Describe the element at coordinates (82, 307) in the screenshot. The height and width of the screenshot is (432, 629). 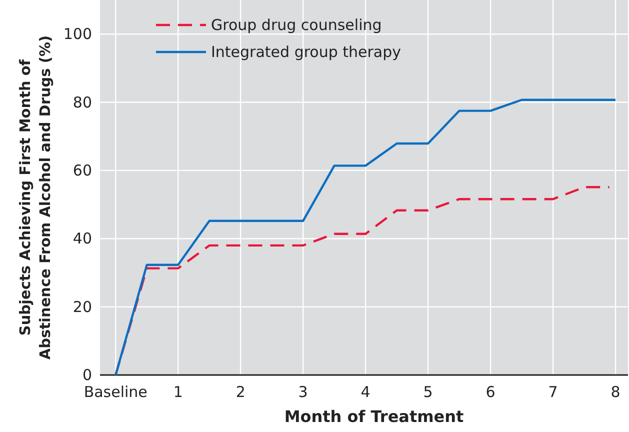
I see `y-tick-label: 20` at that location.